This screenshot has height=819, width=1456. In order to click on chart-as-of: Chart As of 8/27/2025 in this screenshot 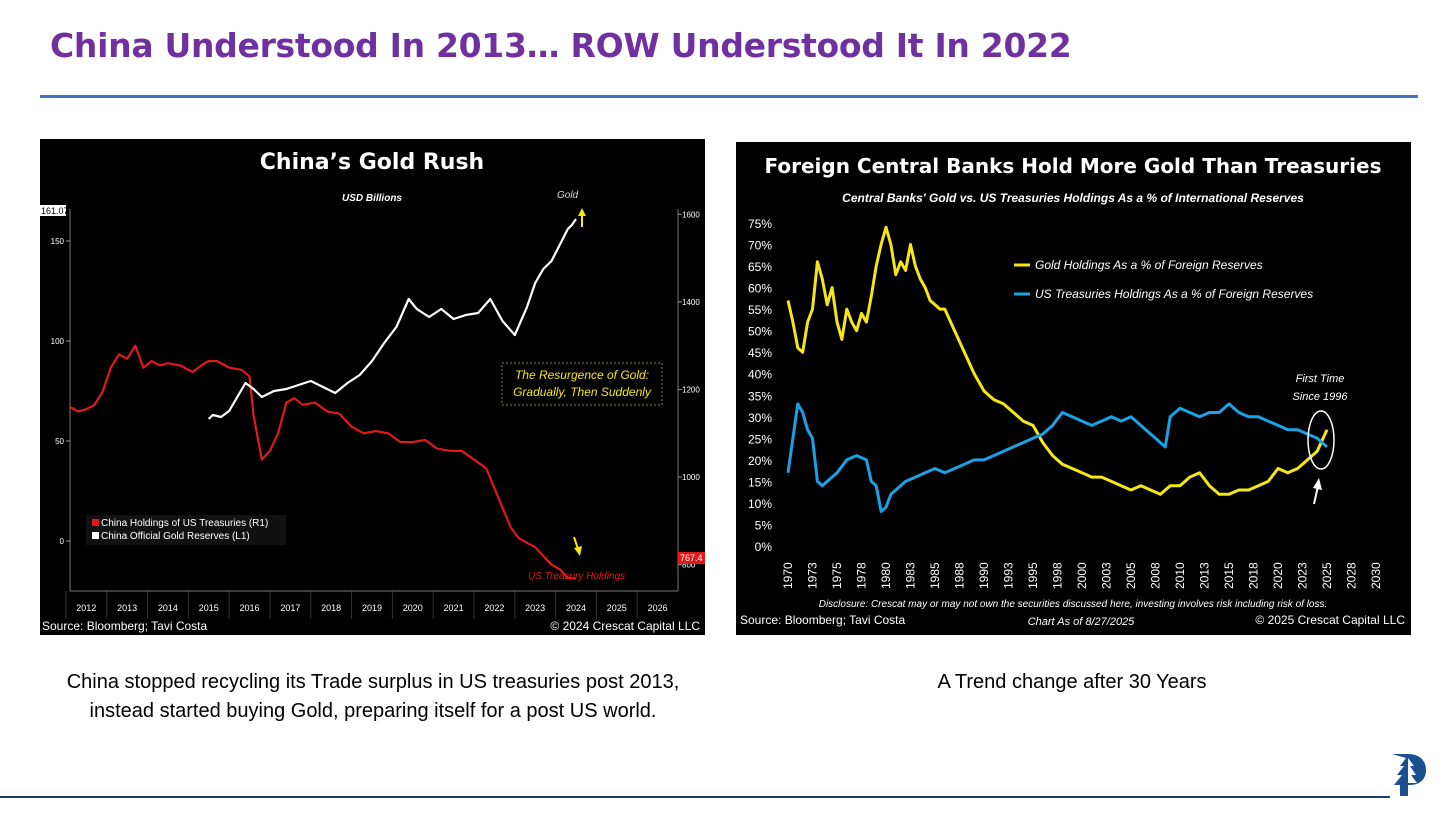, I will do `click(1081, 622)`.